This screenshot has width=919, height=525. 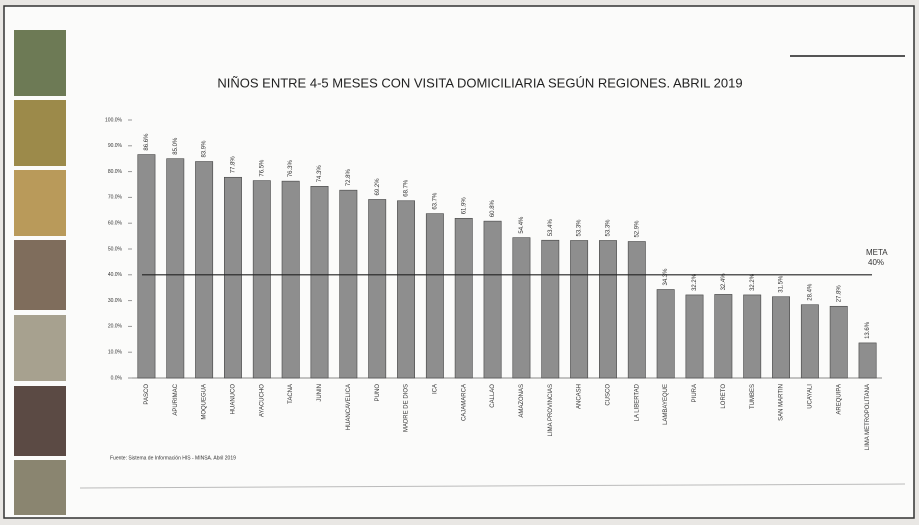 I want to click on x-tick-label: ANCASH, so click(x=580, y=396).